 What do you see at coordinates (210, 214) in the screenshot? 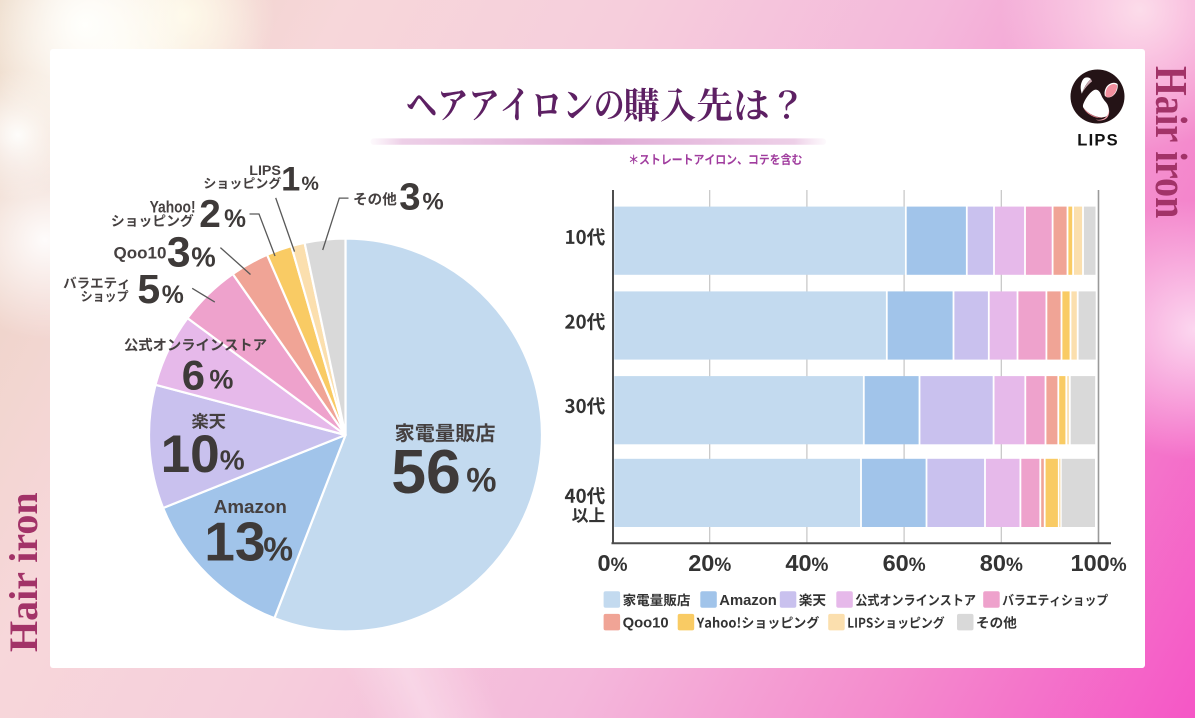
I see `svg-text: 2` at bounding box center [210, 214].